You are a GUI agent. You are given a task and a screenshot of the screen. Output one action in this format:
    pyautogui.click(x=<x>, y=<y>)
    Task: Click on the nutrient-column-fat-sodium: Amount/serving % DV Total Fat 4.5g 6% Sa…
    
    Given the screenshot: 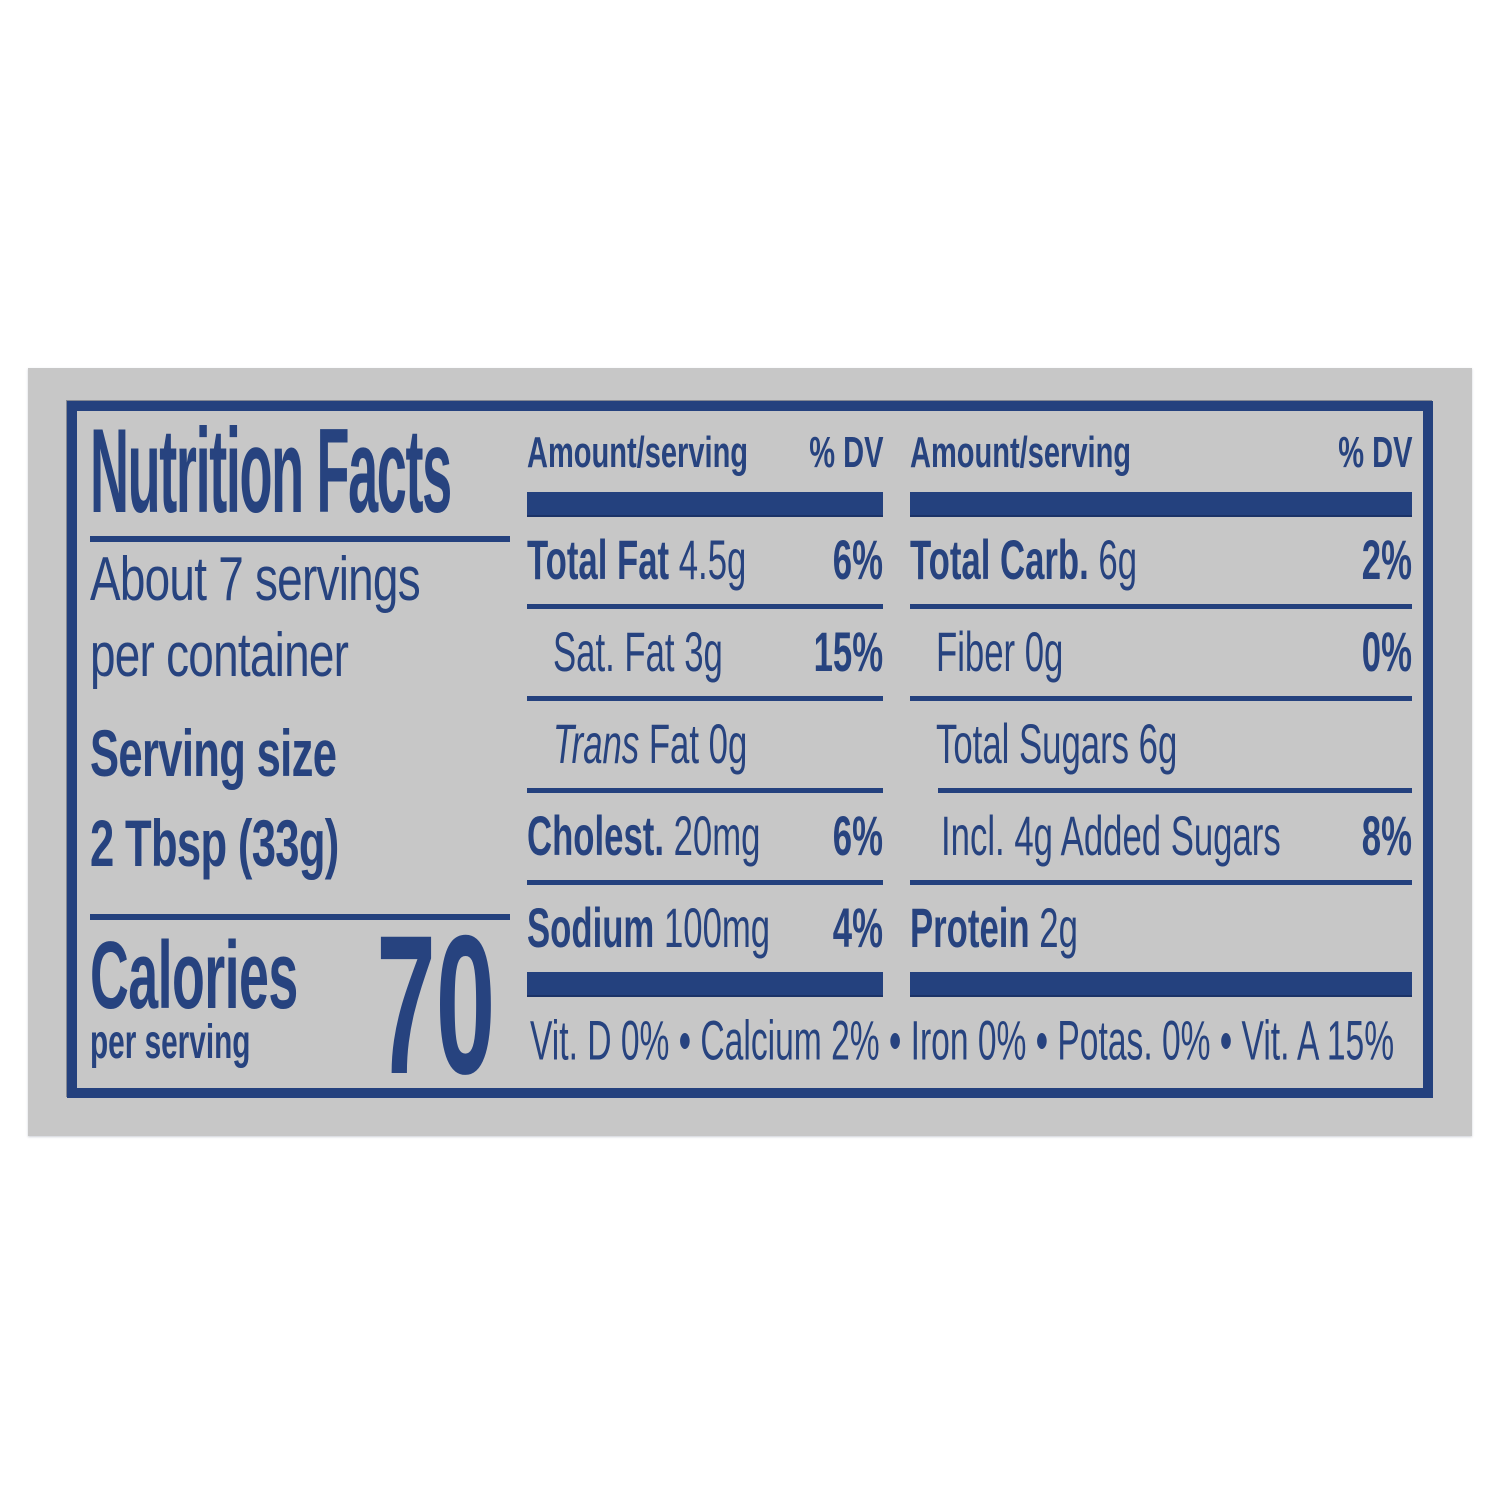 What is the action you would take?
    pyautogui.click(x=705, y=704)
    